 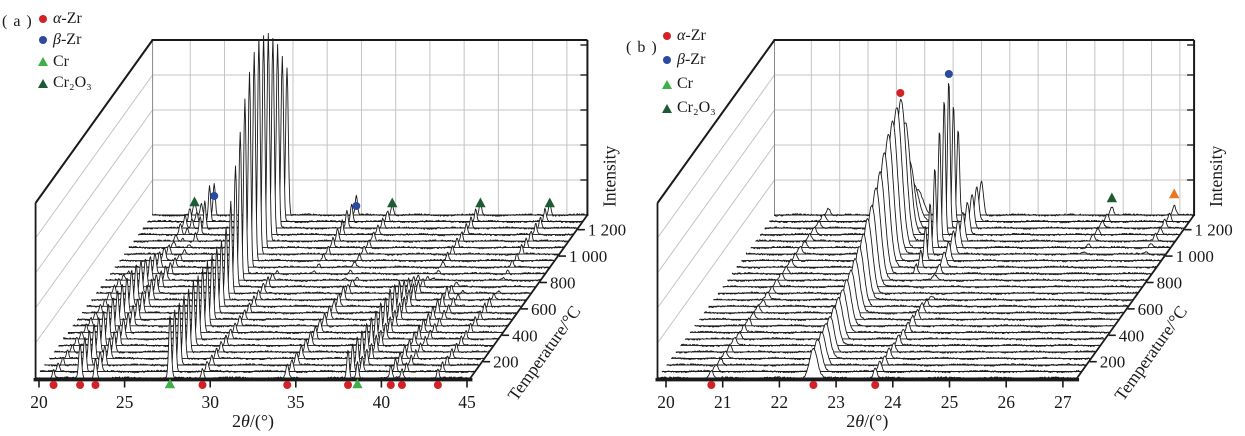 What do you see at coordinates (688, 72) in the screenshot?
I see `panel-b-legend: α-Zr β-Zr Cr Cr₂O₃` at bounding box center [688, 72].